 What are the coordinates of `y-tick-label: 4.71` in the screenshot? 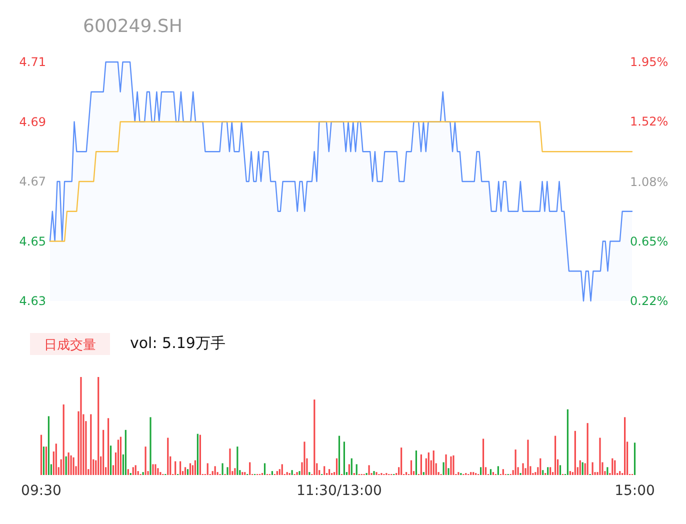 It's located at (32, 62).